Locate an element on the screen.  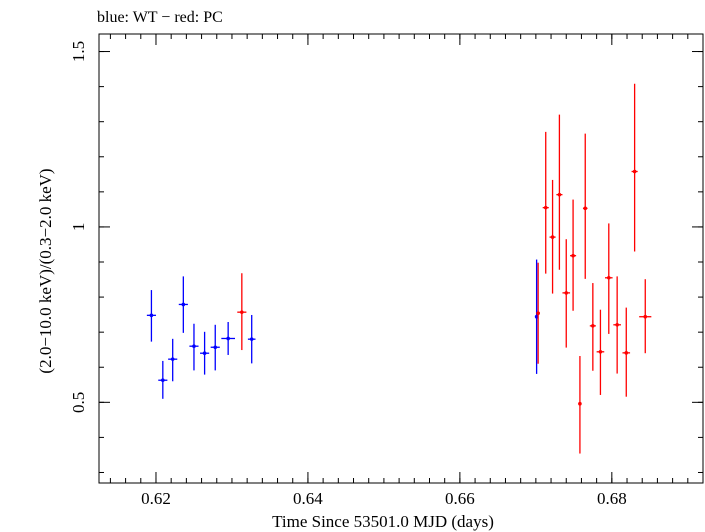
x-tick-labels: 0.62 0.64 0.66 0.68 is located at coordinates (384, 498).